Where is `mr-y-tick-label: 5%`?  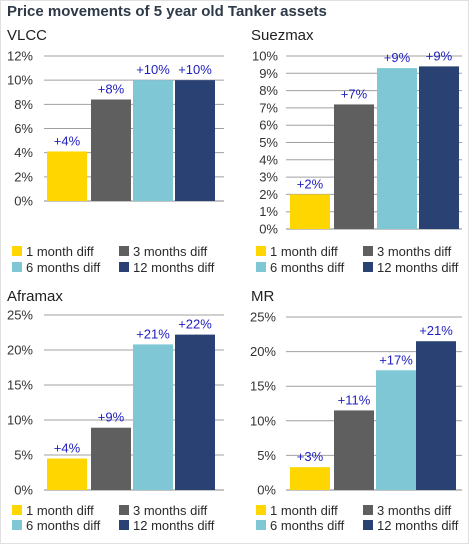 mr-y-tick-label: 5% is located at coordinates (266, 455).